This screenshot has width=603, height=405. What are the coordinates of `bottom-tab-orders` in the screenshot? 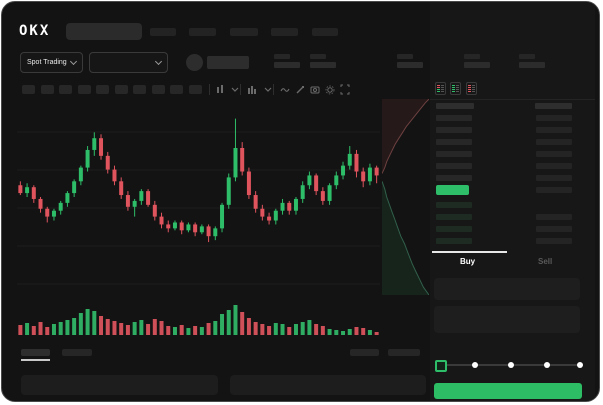 It's located at (35, 352).